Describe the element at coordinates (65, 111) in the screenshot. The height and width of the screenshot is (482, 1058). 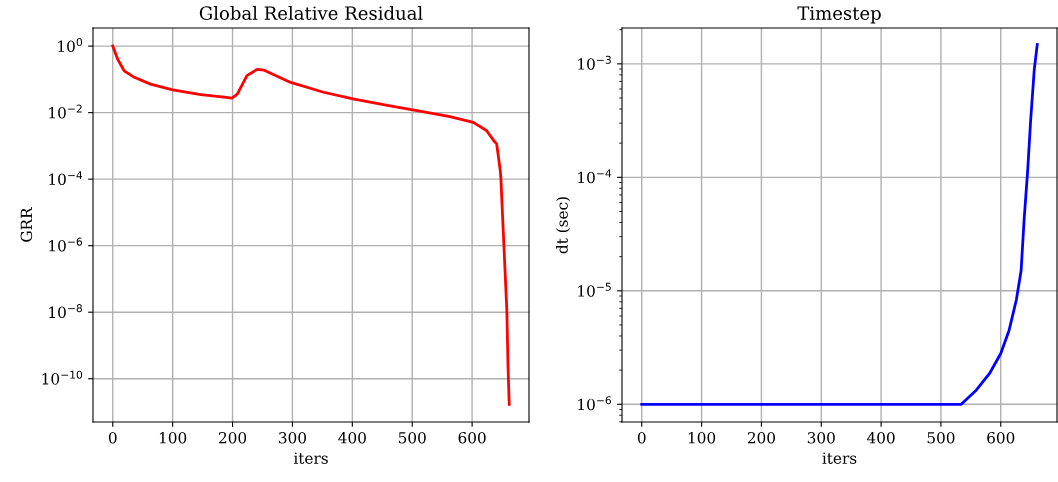
I see `y-tick-label: 10$^{−2}$` at that location.